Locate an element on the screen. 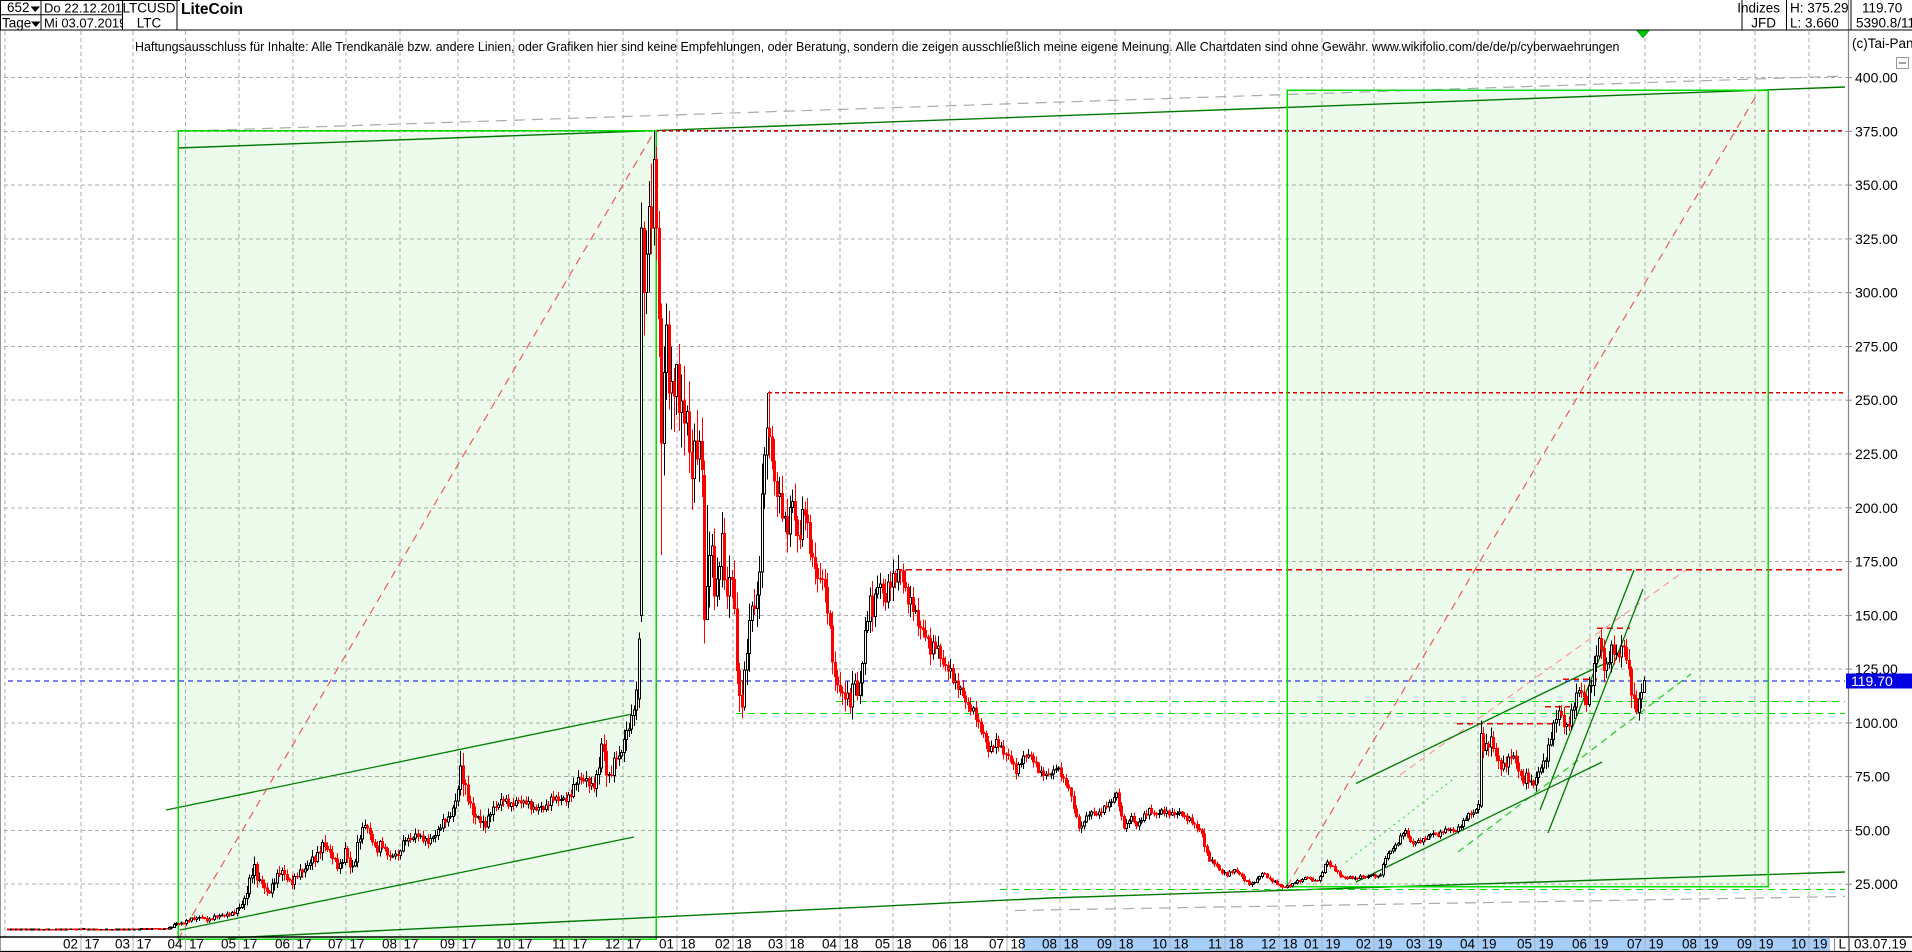 This screenshot has width=1912, height=952. svg-text: Tage is located at coordinates (16, 23).